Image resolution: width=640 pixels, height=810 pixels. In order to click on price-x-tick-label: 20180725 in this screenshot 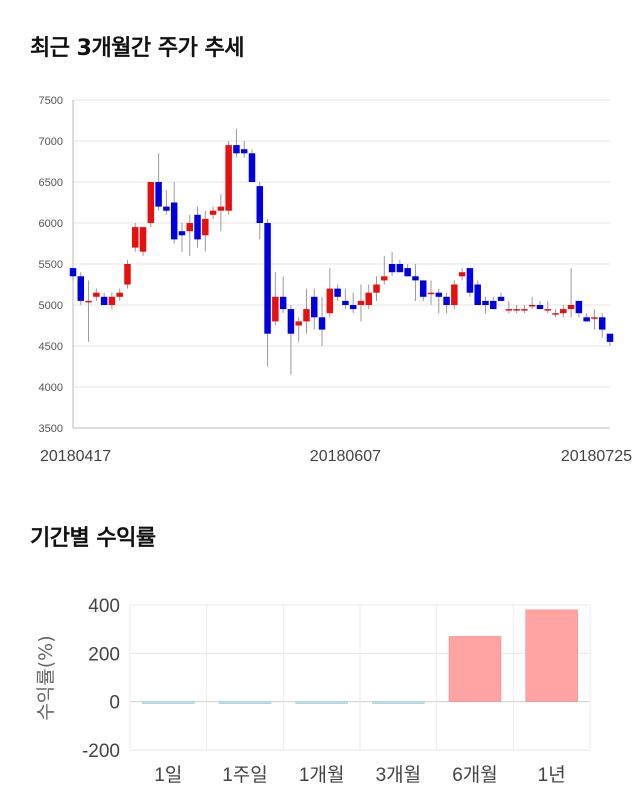, I will do `click(596, 456)`.